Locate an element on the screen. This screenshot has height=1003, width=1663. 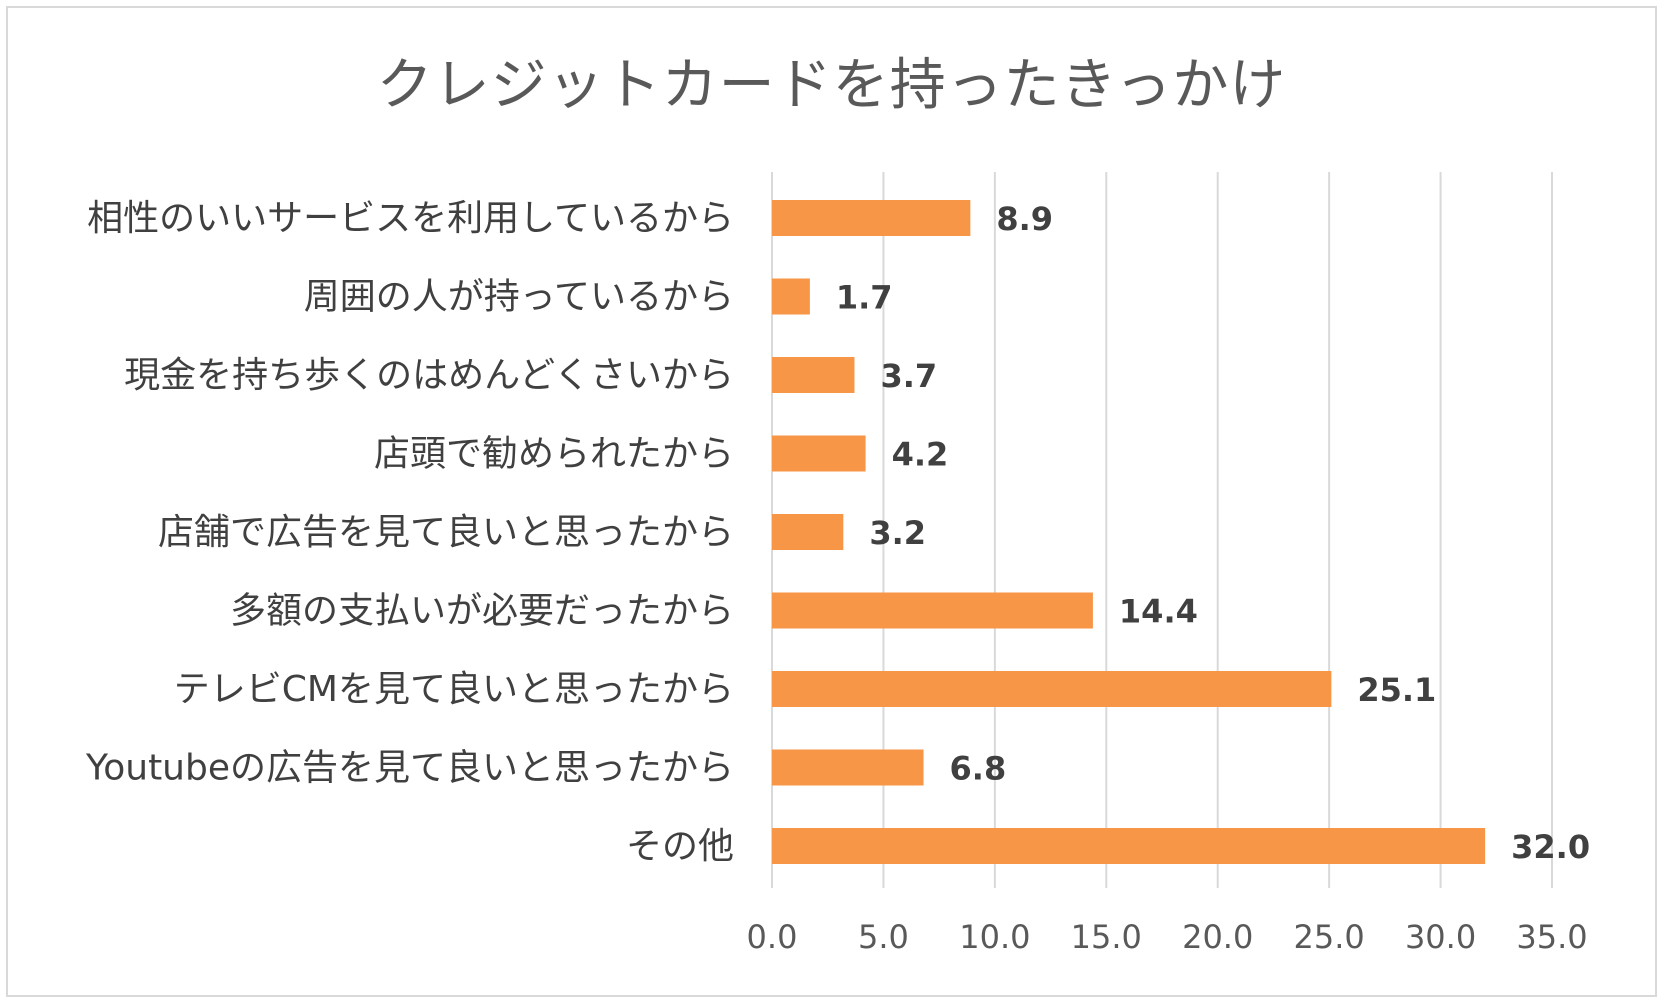
data-label: 8.9 is located at coordinates (1024, 219).